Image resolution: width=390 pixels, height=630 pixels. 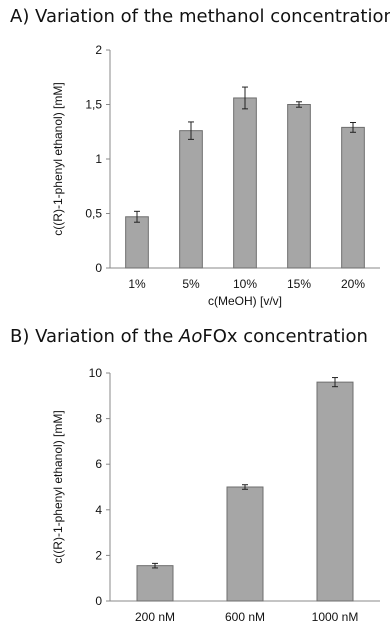 I want to click on chart-a-category-label: 15%, so click(x=299, y=284).